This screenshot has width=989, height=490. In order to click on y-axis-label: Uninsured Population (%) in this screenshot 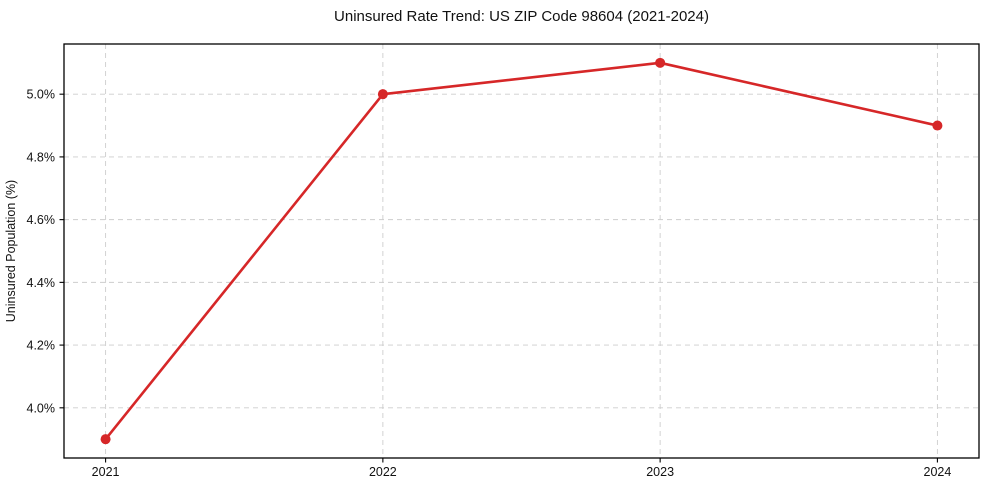, I will do `click(11, 251)`.